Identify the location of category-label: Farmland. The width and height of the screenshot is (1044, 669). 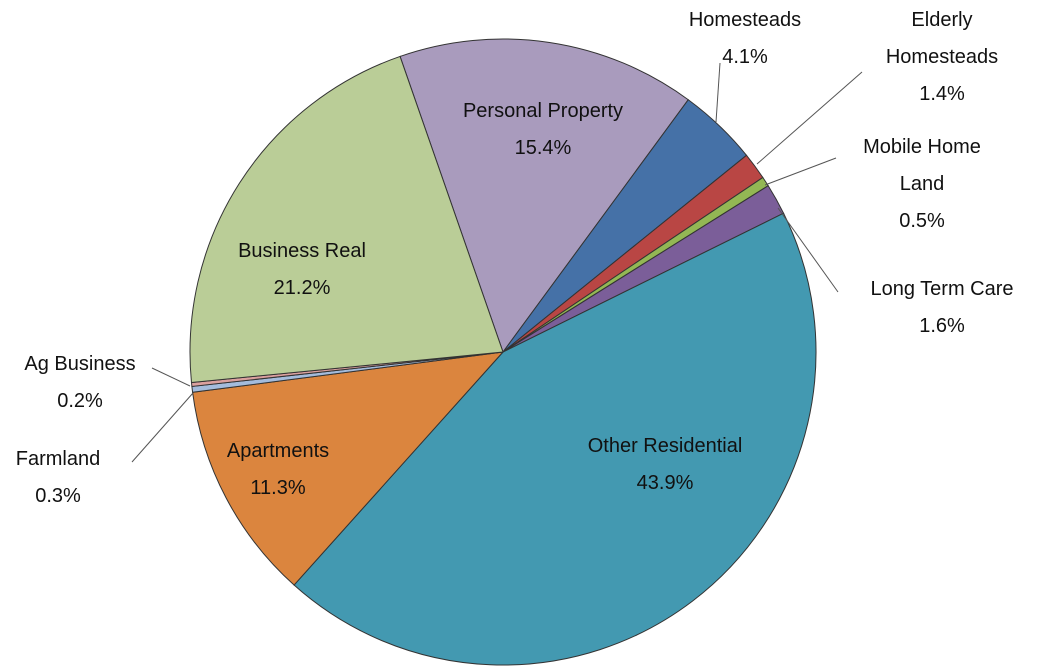
(58, 459).